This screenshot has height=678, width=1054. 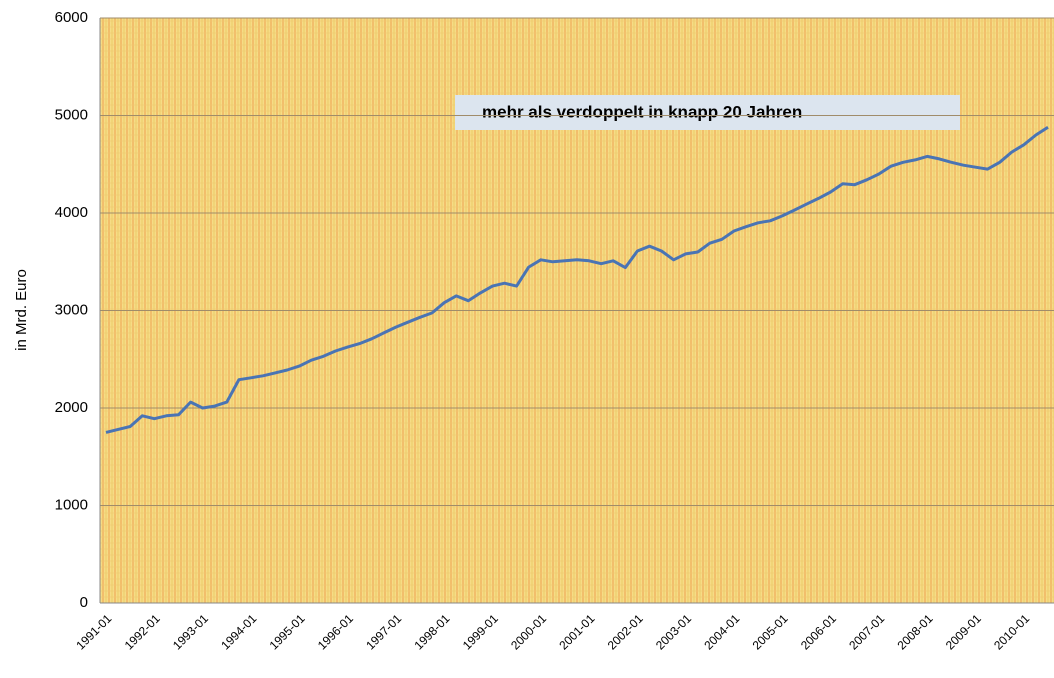 I want to click on y-tick-label: 6000, so click(x=71, y=17).